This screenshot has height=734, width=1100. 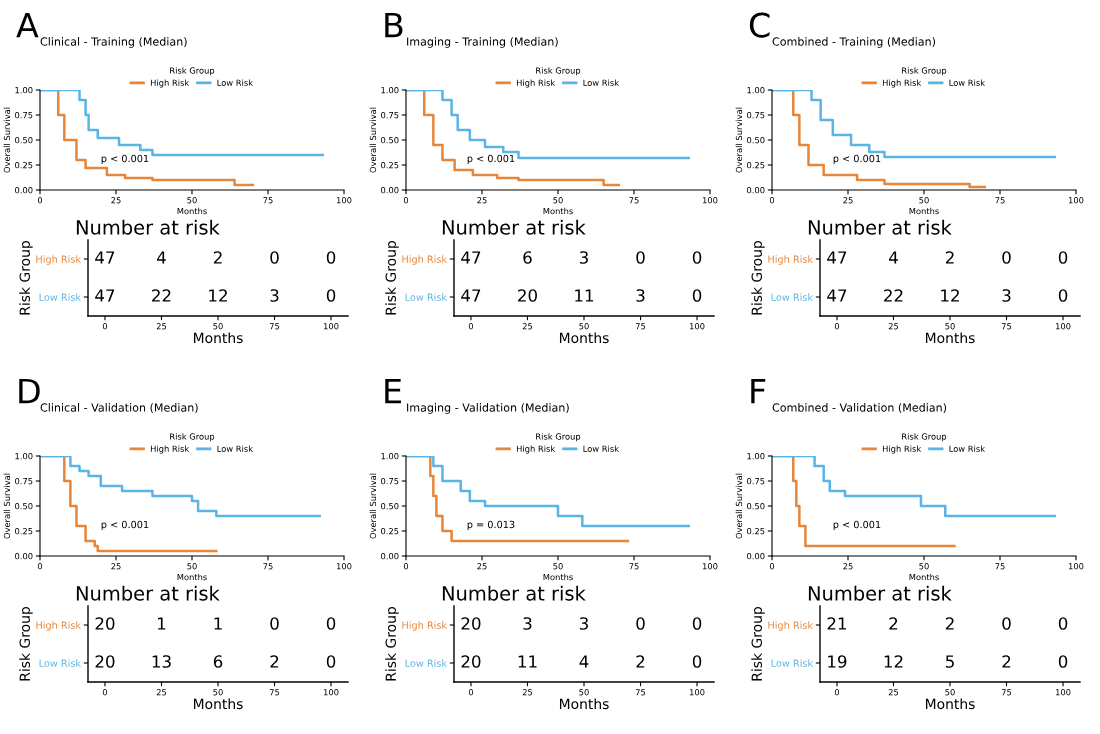 I want to click on data-label: 21, so click(x=837, y=623).